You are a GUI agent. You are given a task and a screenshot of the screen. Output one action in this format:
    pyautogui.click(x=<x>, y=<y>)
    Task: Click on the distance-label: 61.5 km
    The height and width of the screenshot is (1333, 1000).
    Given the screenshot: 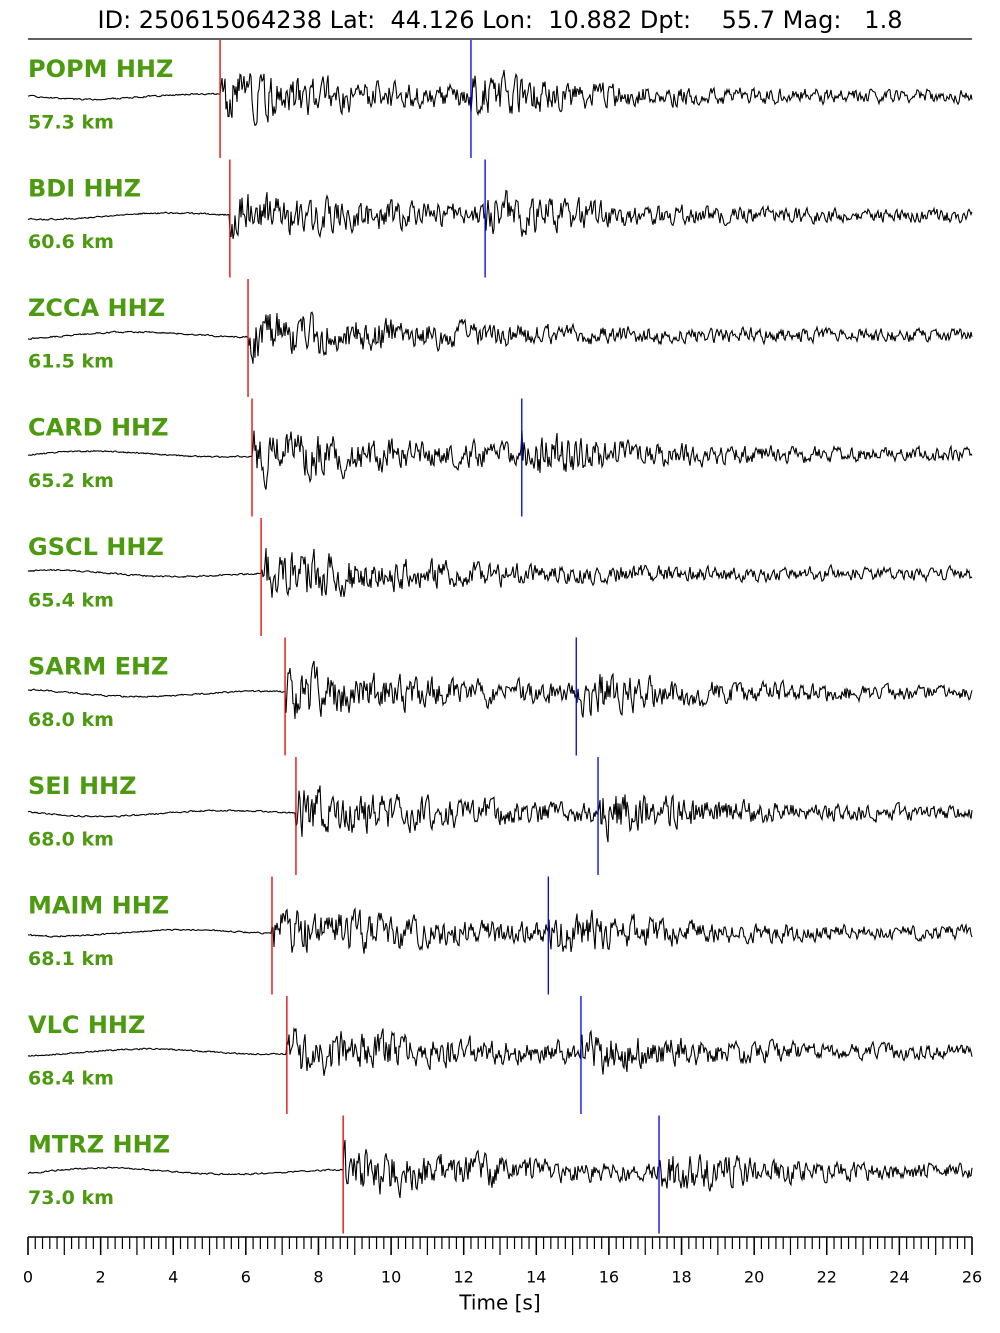 What is the action you would take?
    pyautogui.click(x=71, y=362)
    